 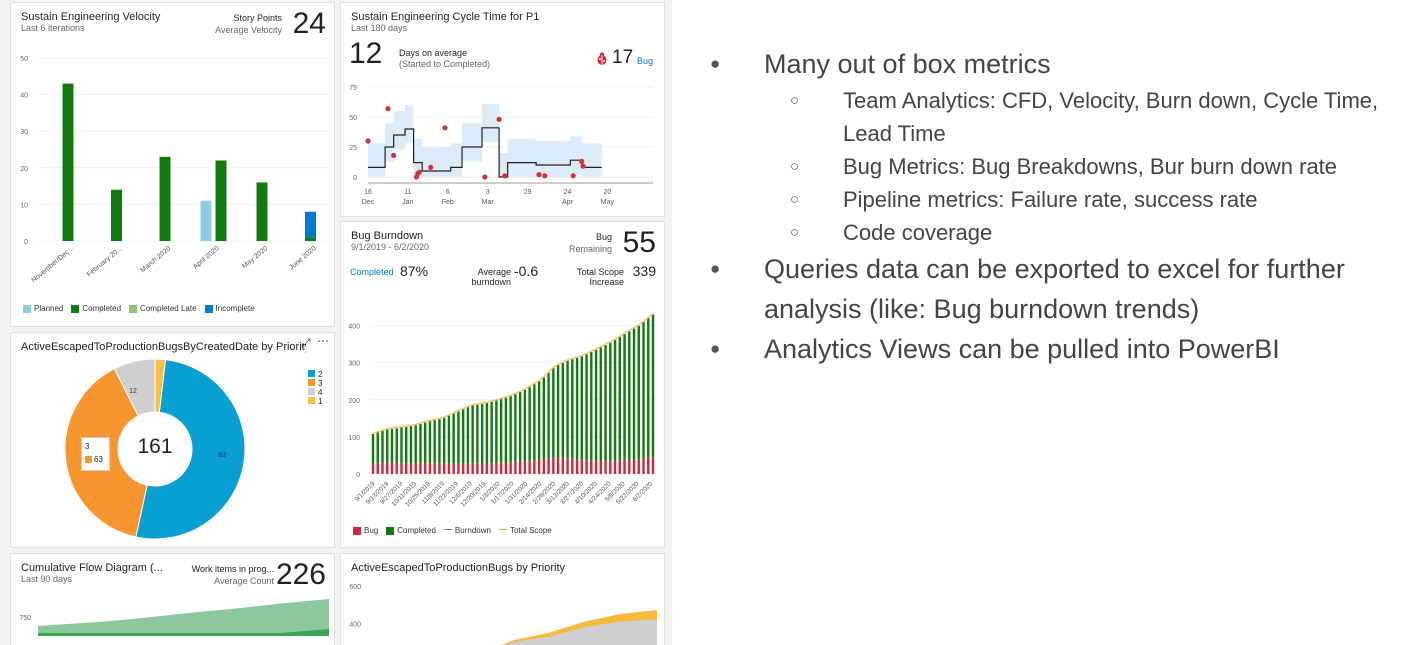 I want to click on y-tick-label: 750, so click(x=25, y=618).